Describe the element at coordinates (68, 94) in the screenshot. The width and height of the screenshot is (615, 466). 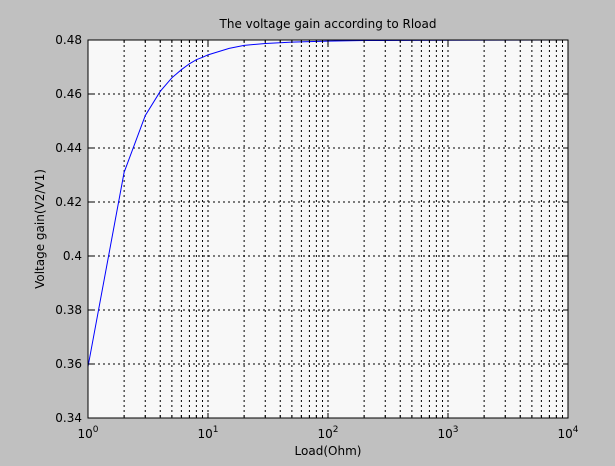
I see `y-tick-label: 0.46` at that location.